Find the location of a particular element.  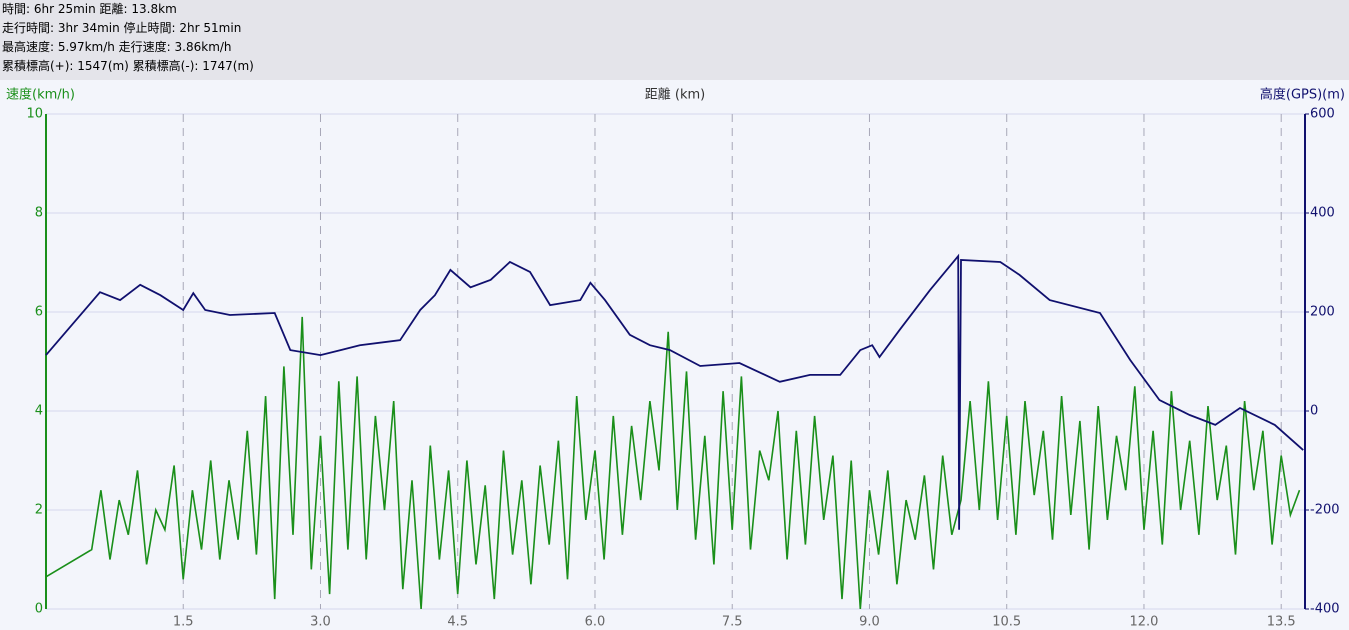

y2-axis-title: 高度(GPS)(m) is located at coordinates (1302, 95).